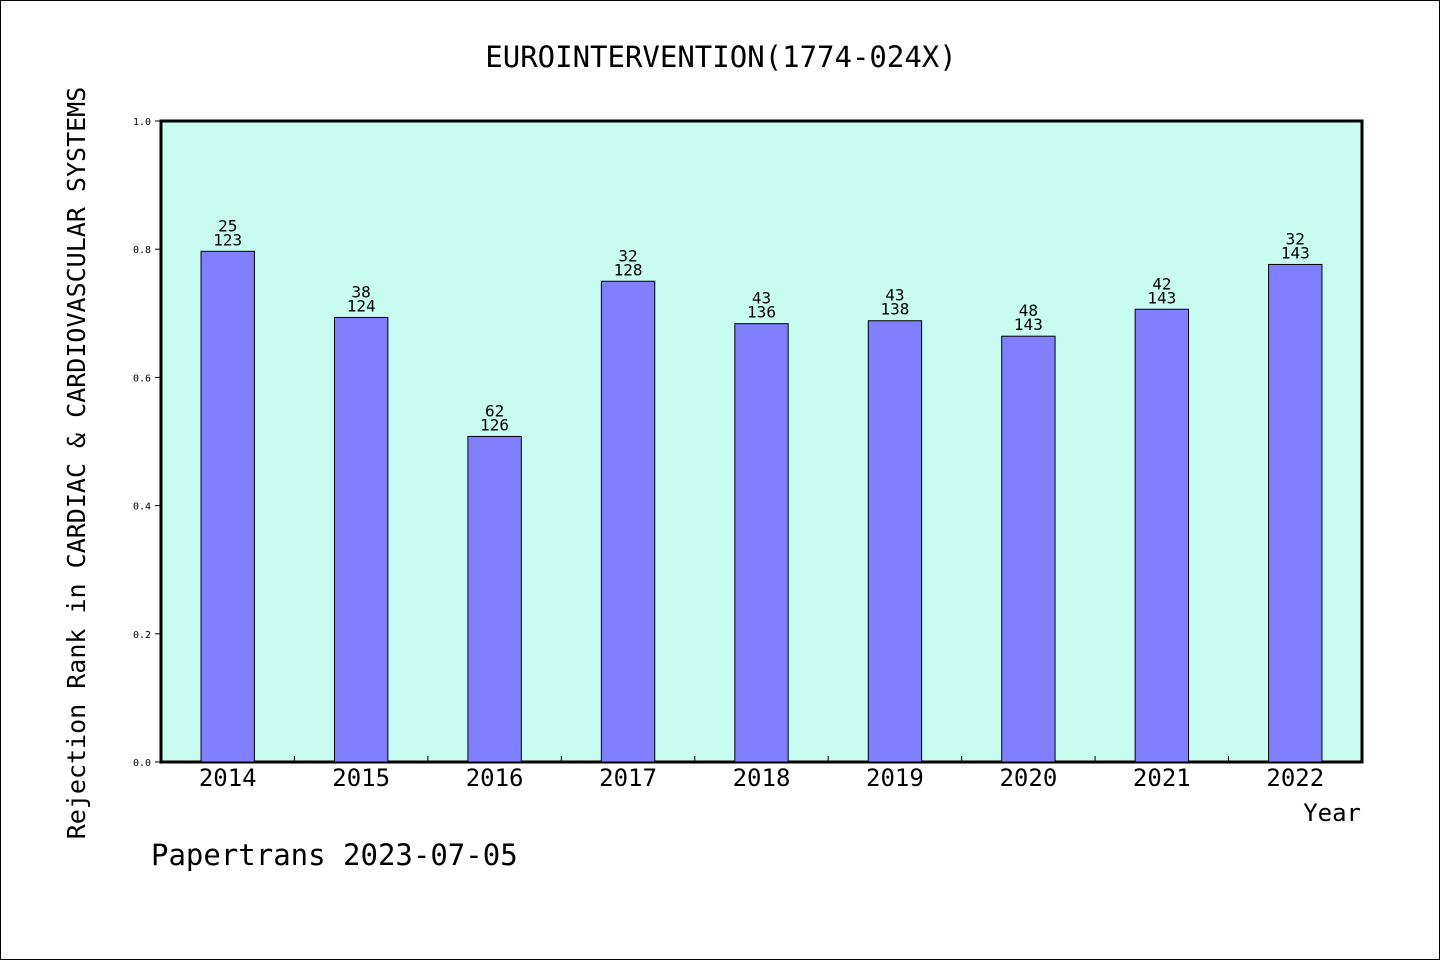 The height and width of the screenshot is (961, 1440). Describe the element at coordinates (1161, 297) in the screenshot. I see `bar-label-total-2021: 143` at that location.